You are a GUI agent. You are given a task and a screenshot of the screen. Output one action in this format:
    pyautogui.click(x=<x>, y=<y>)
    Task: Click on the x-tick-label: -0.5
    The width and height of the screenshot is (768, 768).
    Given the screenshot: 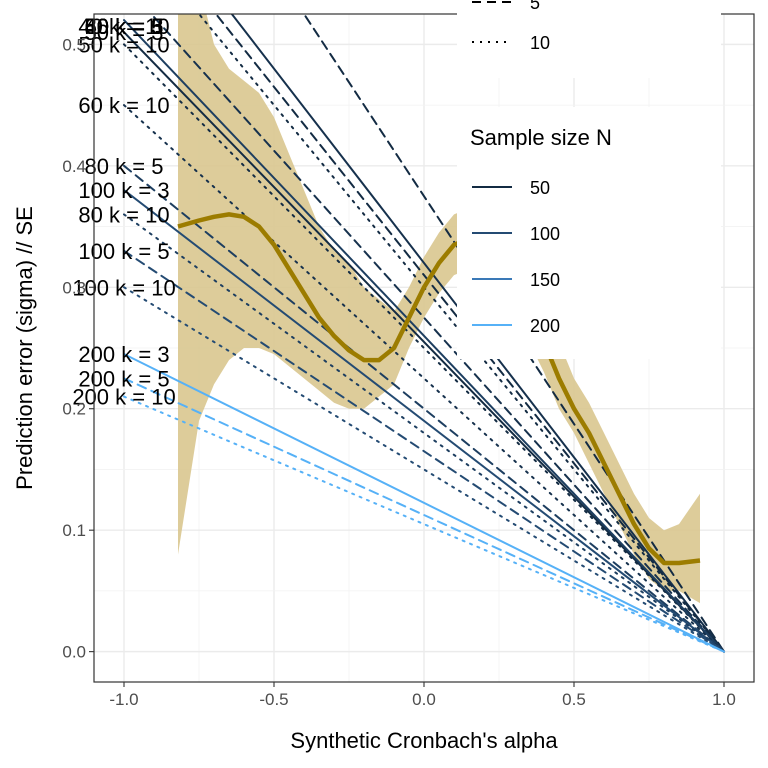 What is the action you would take?
    pyautogui.click(x=273, y=699)
    